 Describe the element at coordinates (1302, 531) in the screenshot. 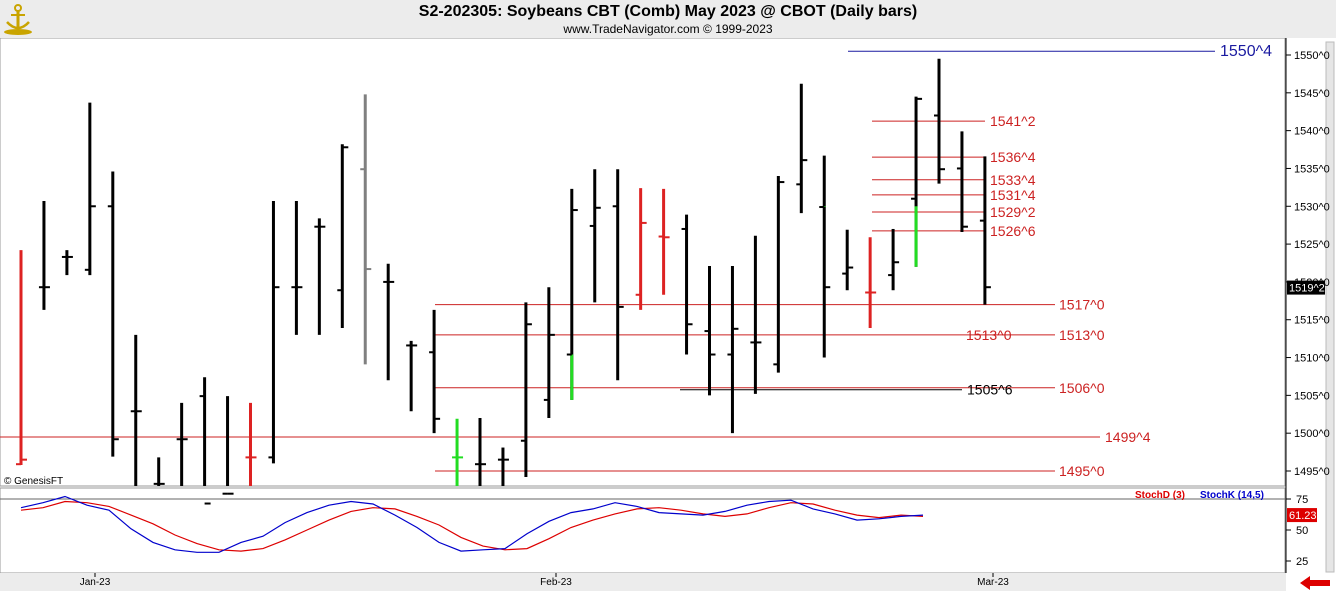

I see `stoch-y-tick-label: 50` at that location.